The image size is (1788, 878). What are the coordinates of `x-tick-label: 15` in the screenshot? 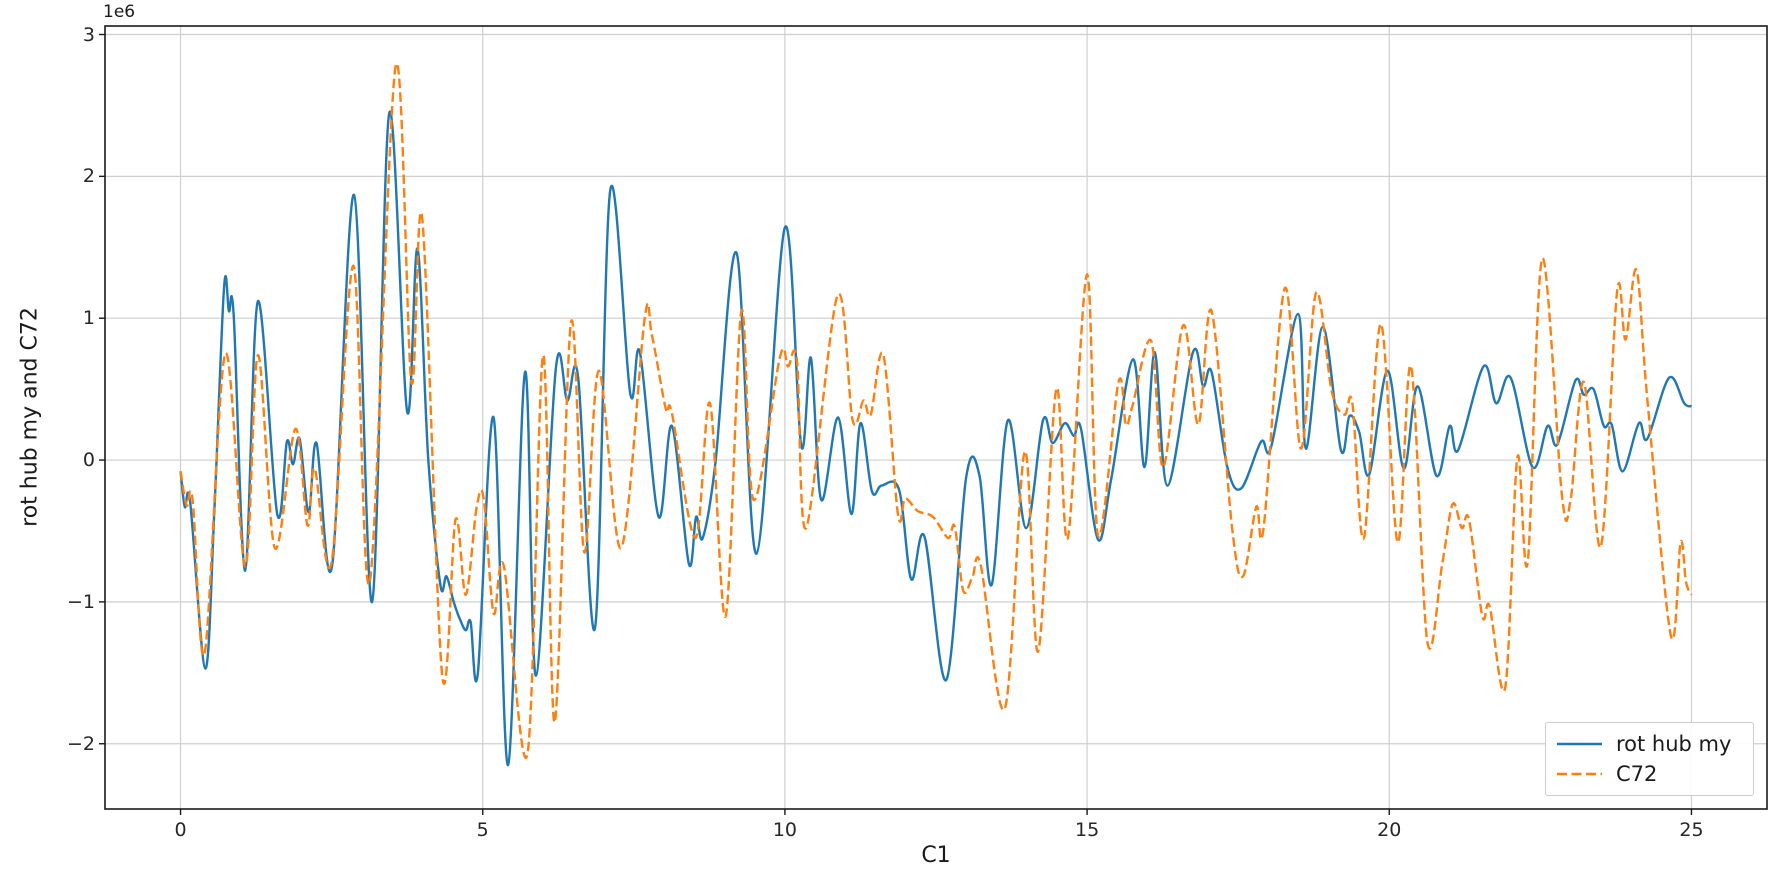 It's located at (1087, 830).